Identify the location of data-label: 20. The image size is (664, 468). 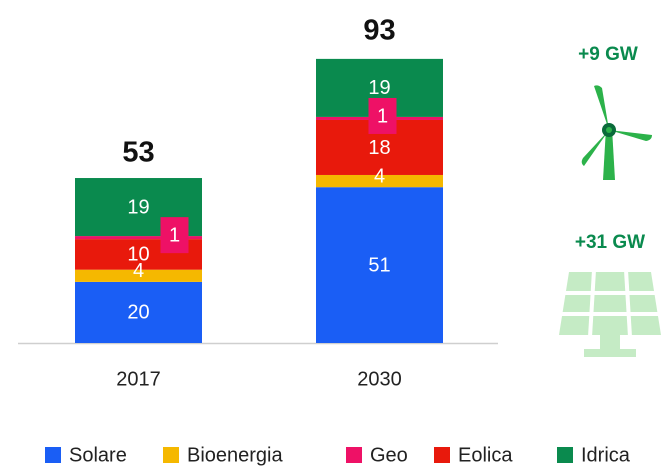
(138, 313).